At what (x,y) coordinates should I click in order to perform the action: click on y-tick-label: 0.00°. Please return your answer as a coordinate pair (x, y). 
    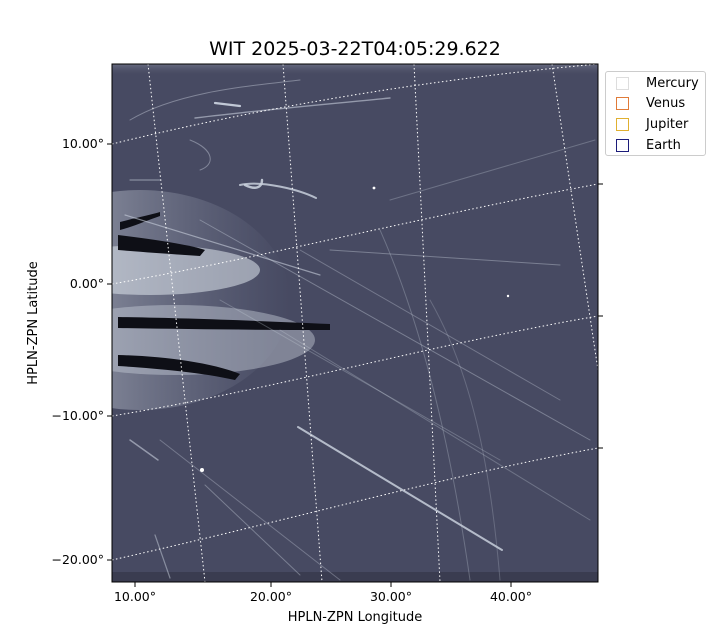
    Looking at the image, I should click on (87, 283).